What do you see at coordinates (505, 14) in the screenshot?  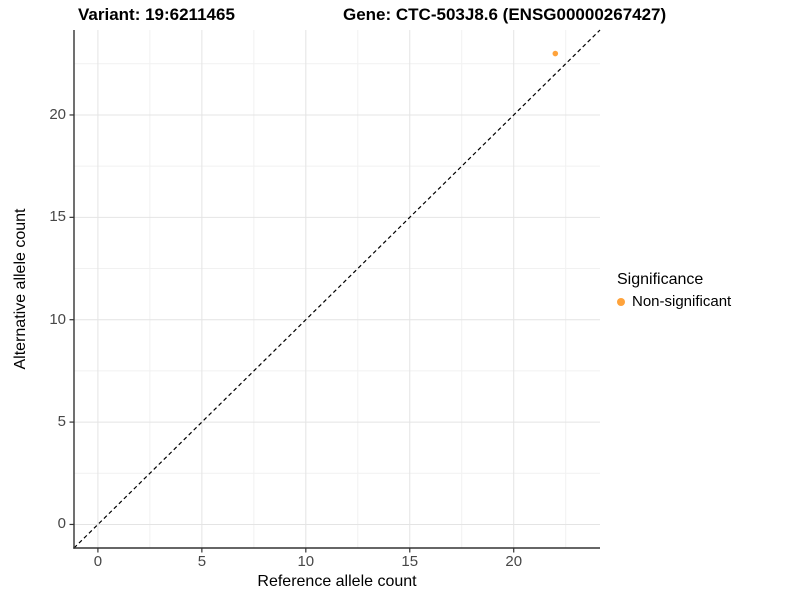 I see `plot-title-gene: Gene: CTC-503J8.6 (ENSG00000267427)` at bounding box center [505, 14].